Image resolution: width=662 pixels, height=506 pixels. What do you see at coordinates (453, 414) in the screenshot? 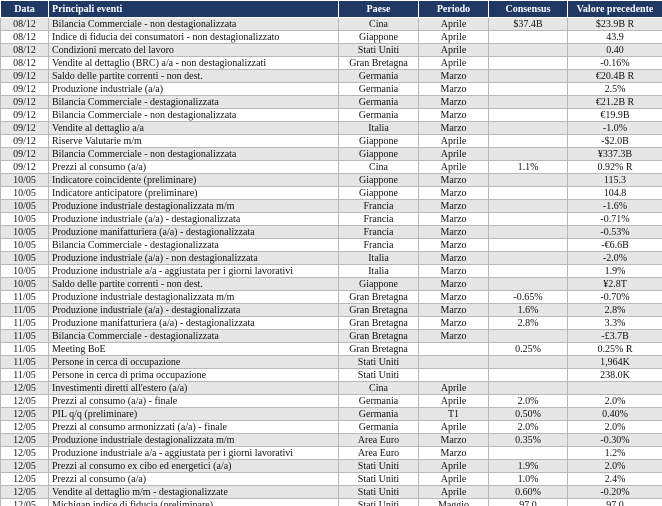
I see `table-cell: T1` at bounding box center [453, 414].